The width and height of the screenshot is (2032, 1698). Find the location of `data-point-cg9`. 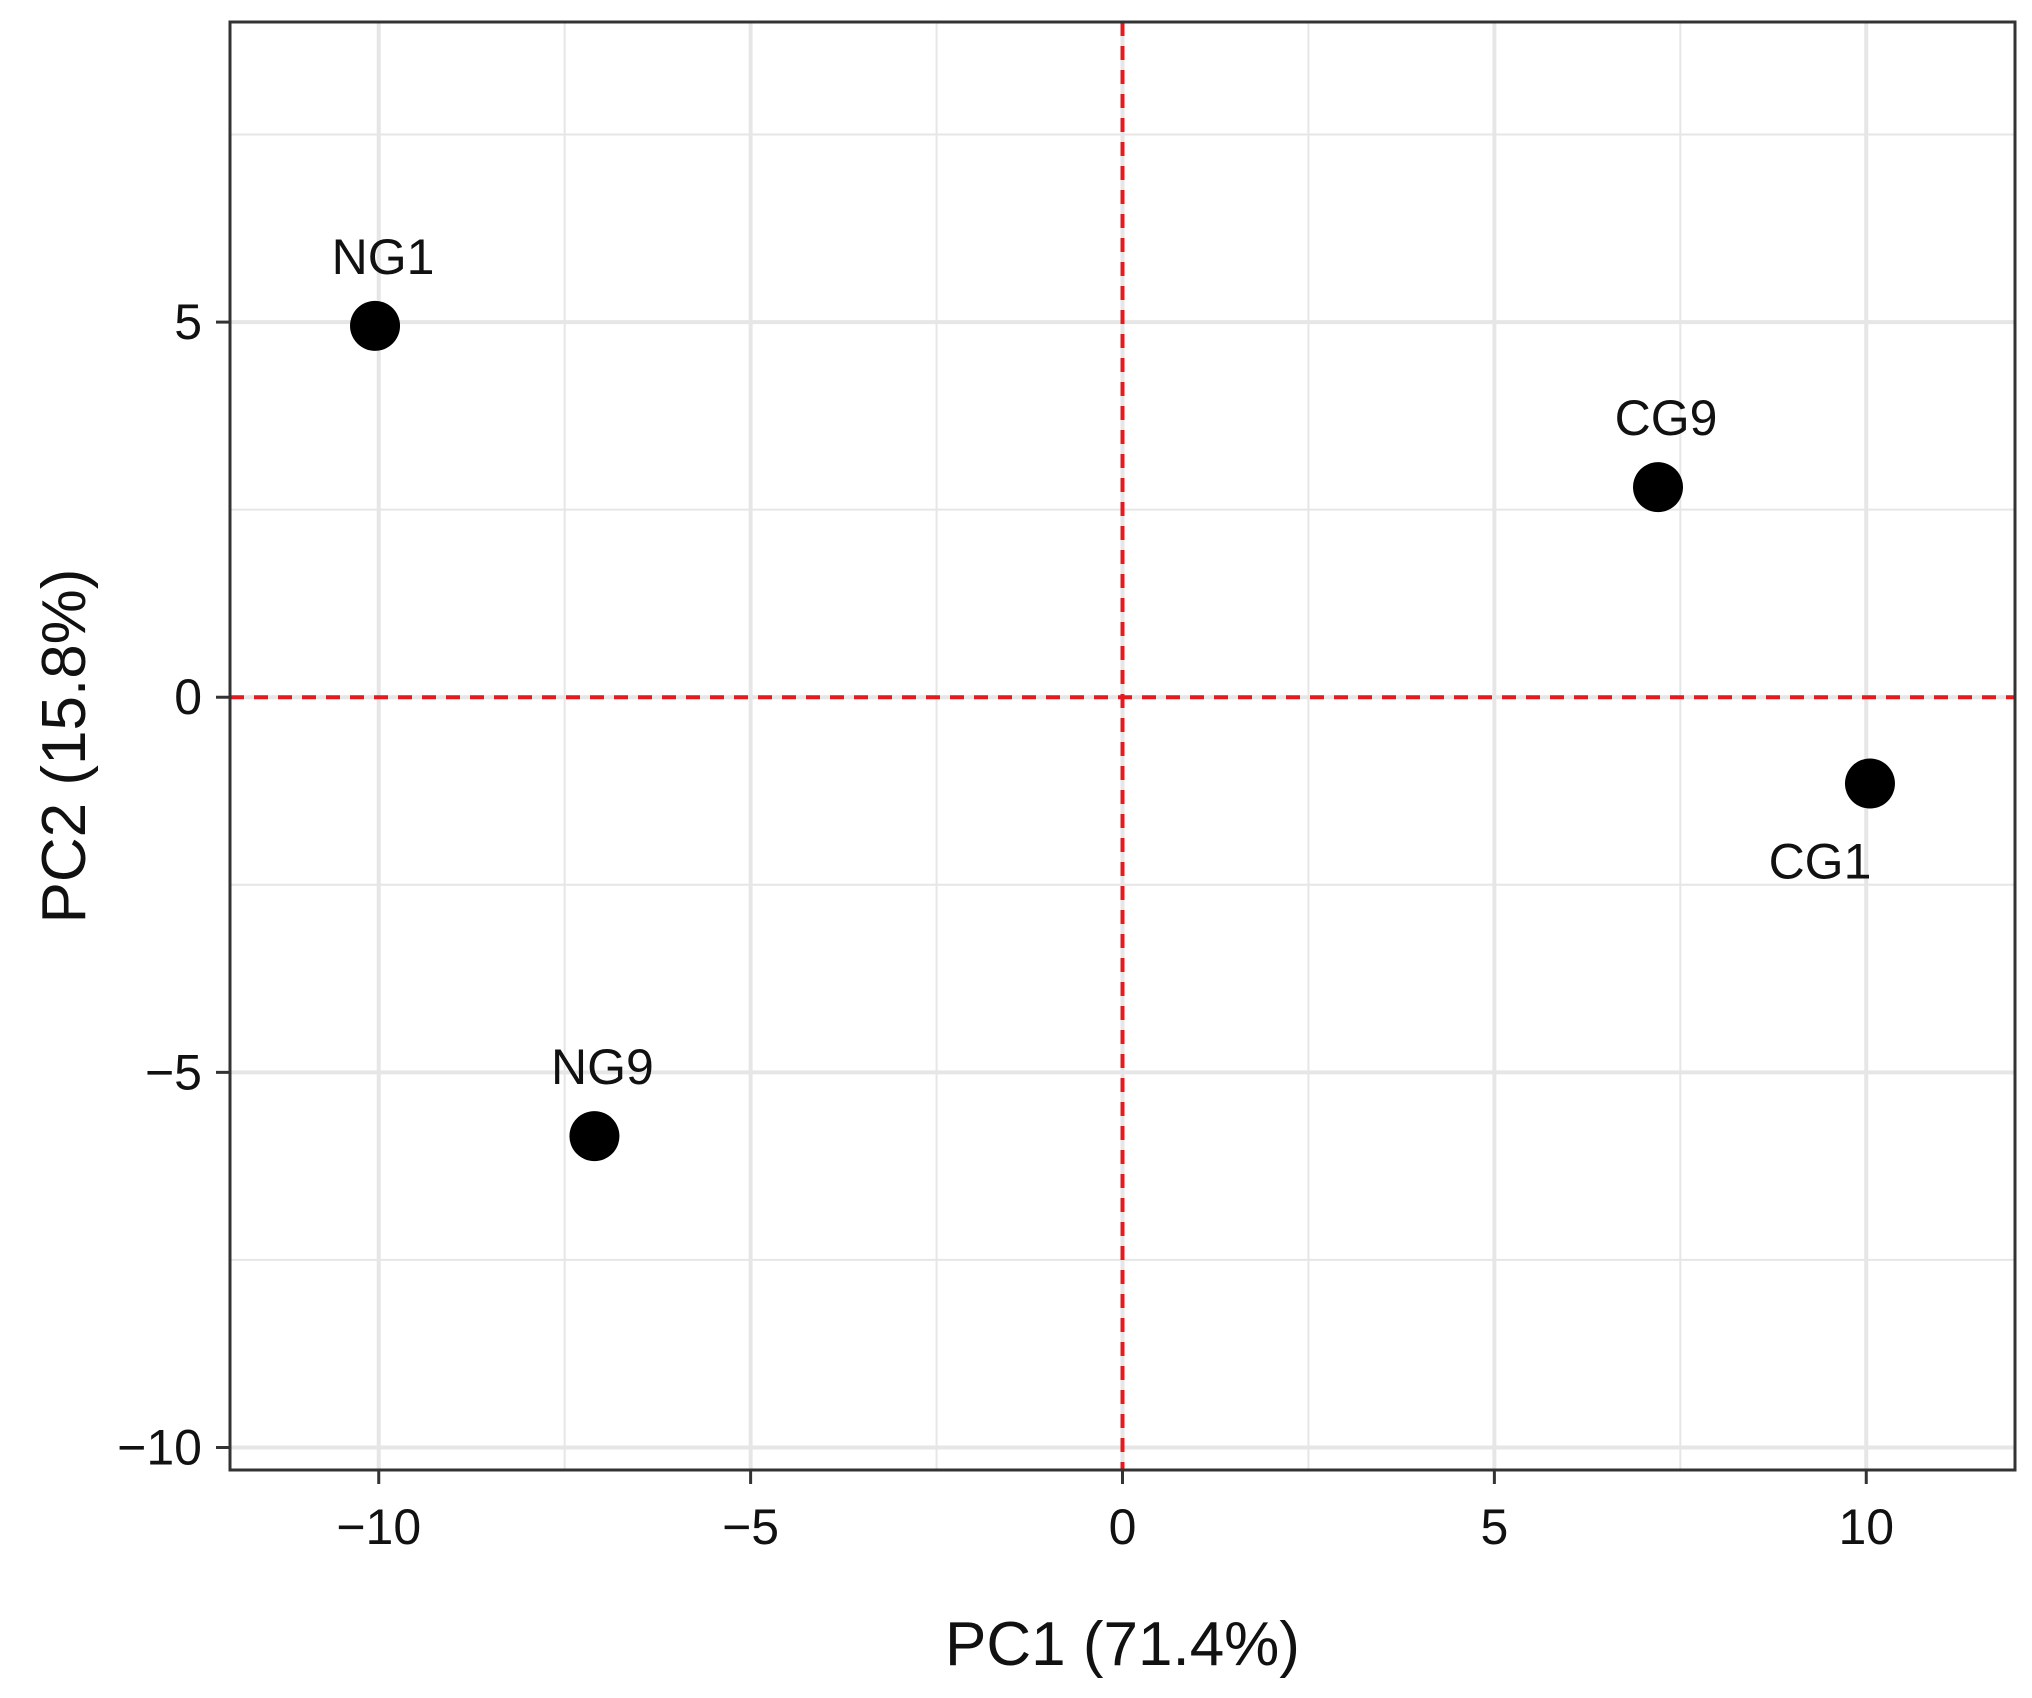

data-point-cg9 is located at coordinates (1658, 487).